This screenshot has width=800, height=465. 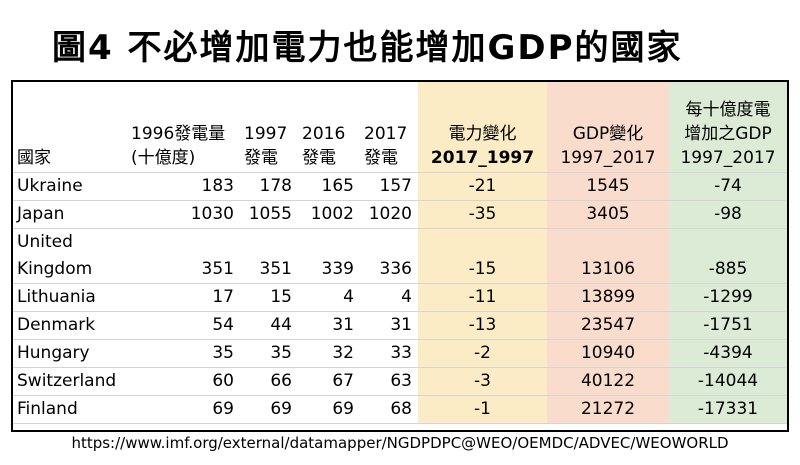 I want to click on country-cell: Hungary, so click(x=70, y=353).